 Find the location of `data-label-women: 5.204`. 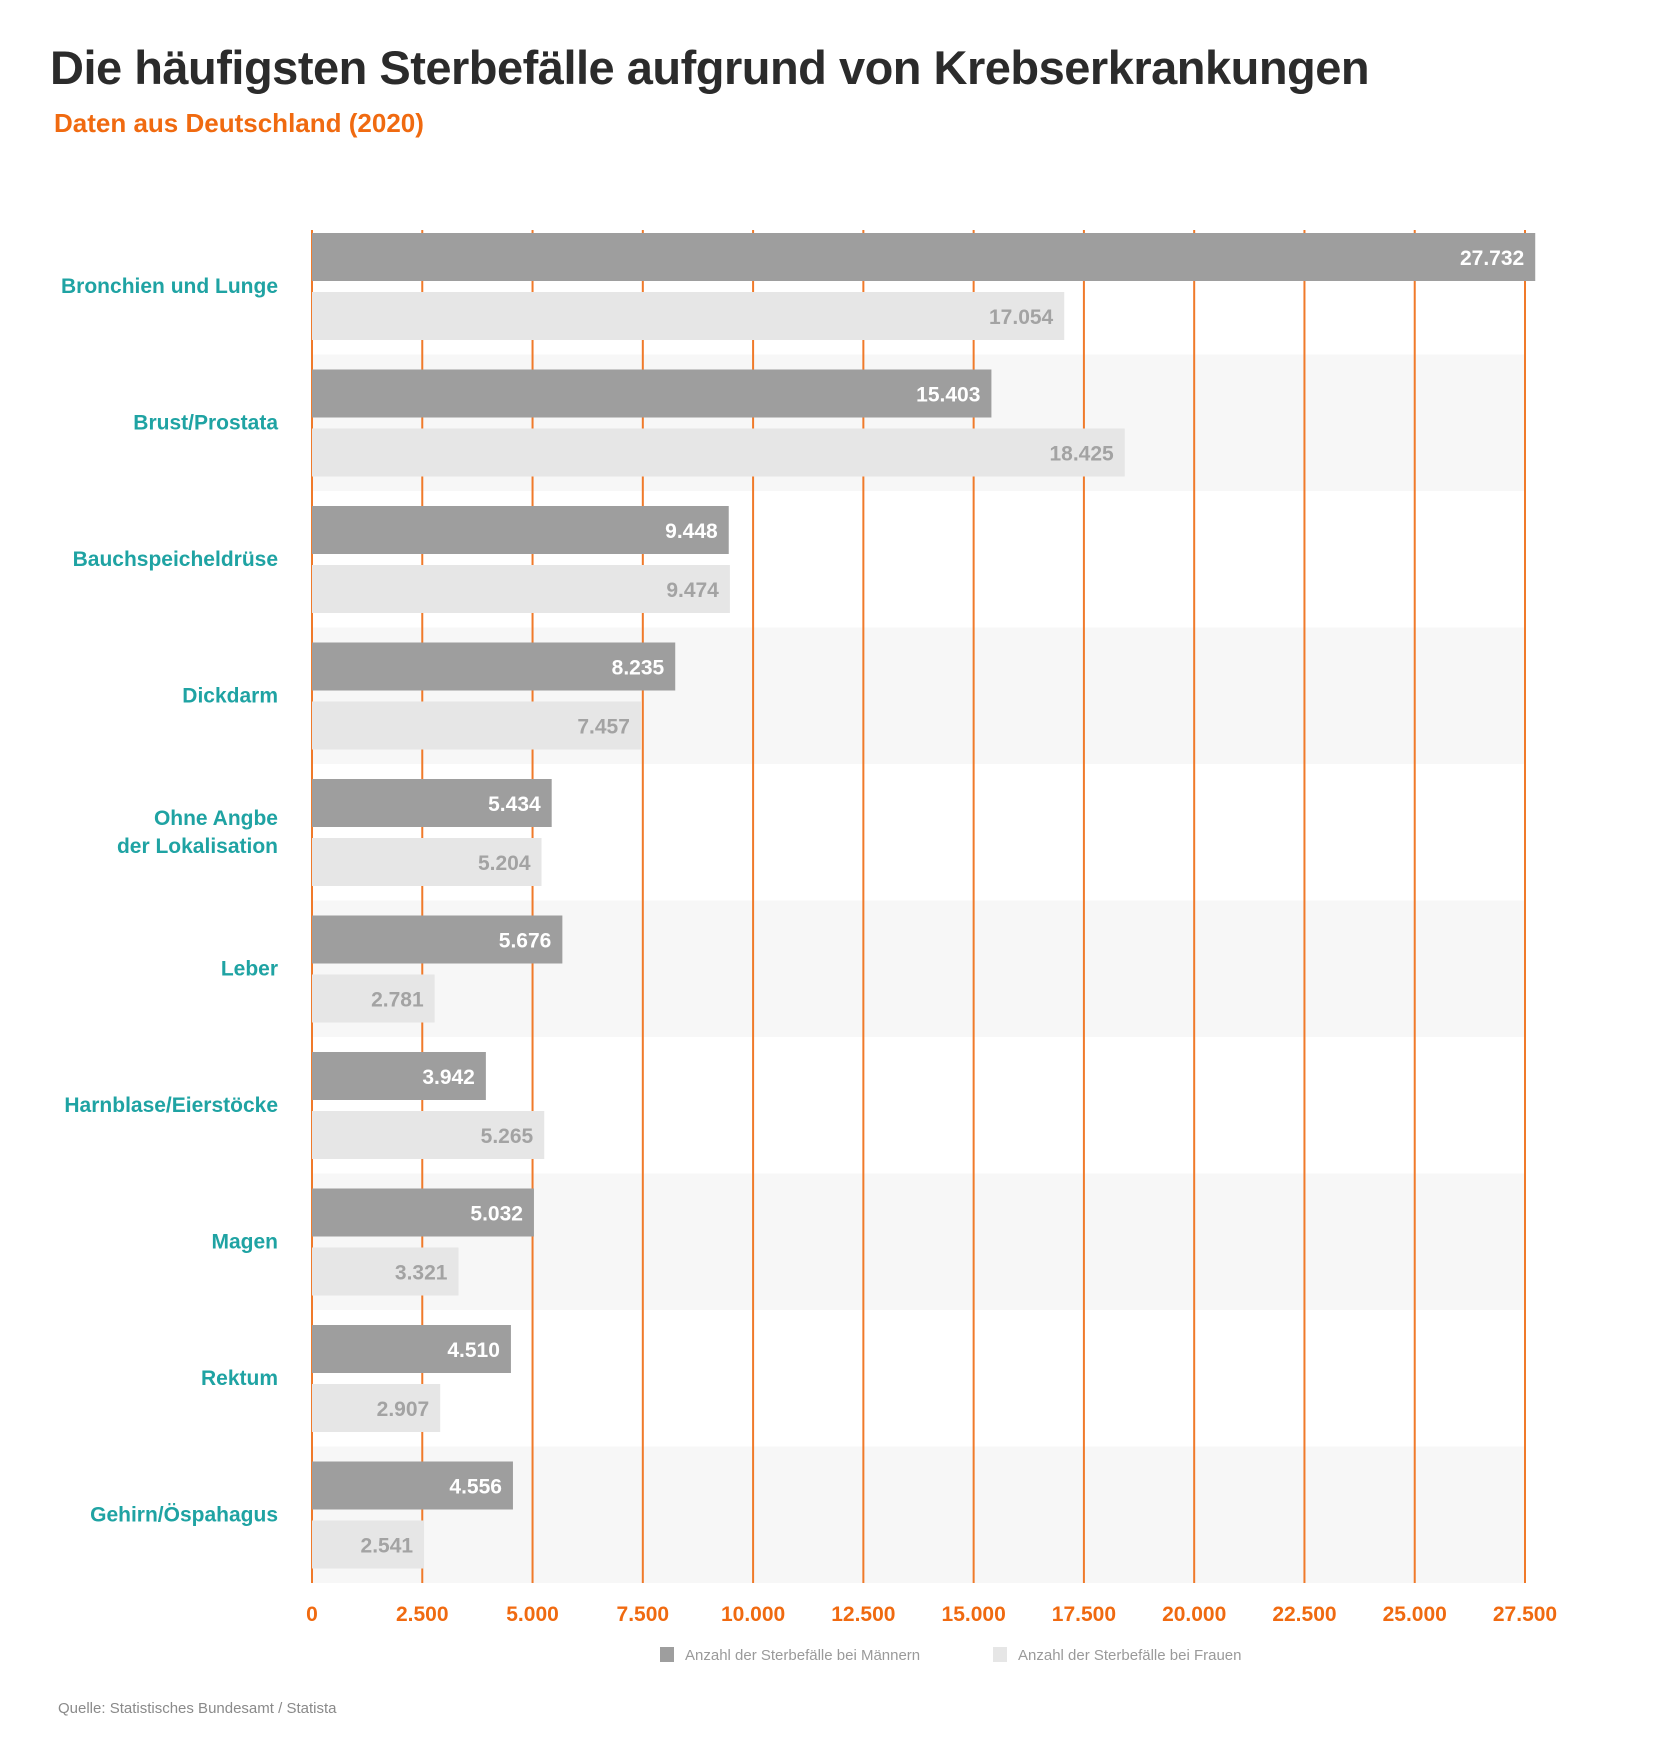

data-label-women: 5.204 is located at coordinates (504, 863).